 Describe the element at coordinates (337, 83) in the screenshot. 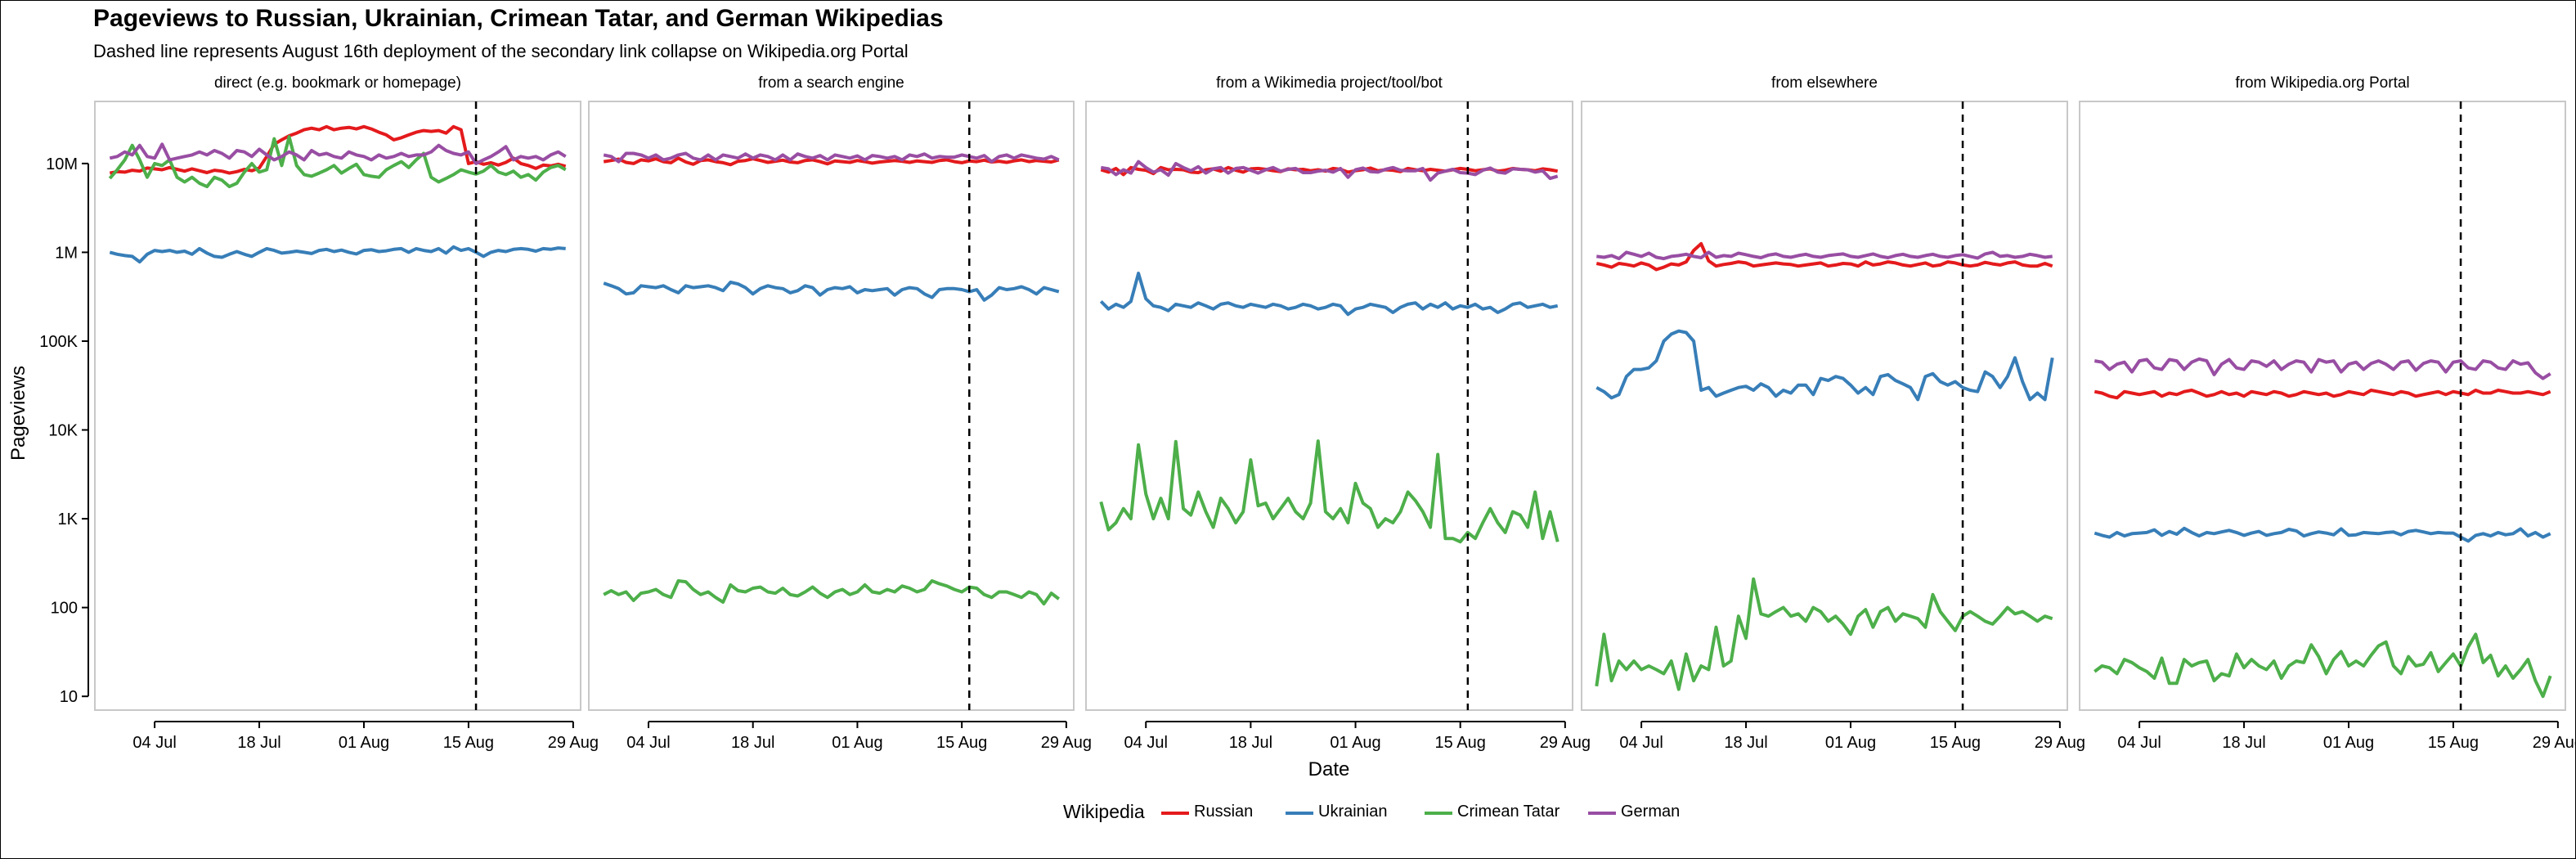

I see `panel-title: direct (e.g. bookmark or homepage)` at that location.